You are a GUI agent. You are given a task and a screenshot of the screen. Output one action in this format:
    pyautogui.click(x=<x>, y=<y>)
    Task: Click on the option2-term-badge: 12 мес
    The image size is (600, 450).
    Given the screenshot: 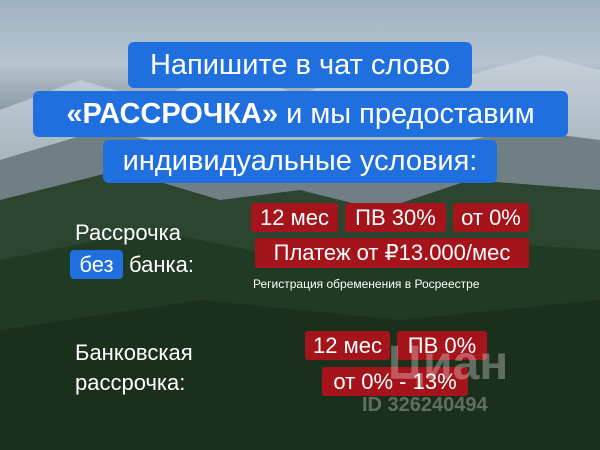 What is the action you would take?
    pyautogui.click(x=347, y=345)
    